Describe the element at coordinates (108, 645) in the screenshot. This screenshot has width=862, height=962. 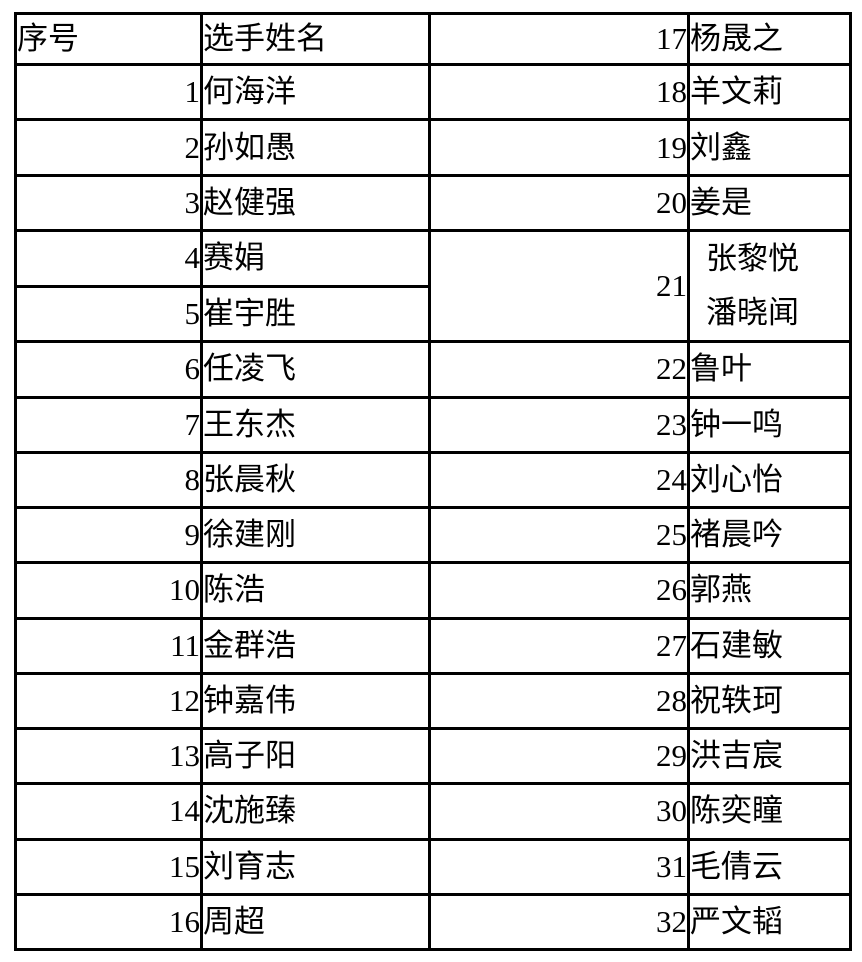
I see `serial-cell: 11` at that location.